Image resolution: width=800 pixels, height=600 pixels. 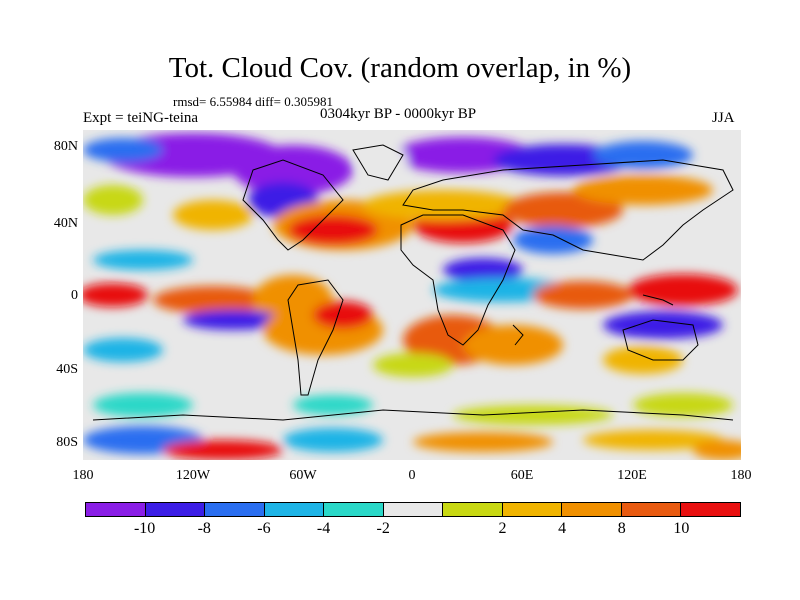 What do you see at coordinates (65, 223) in the screenshot?
I see `lat-tick: 40N` at bounding box center [65, 223].